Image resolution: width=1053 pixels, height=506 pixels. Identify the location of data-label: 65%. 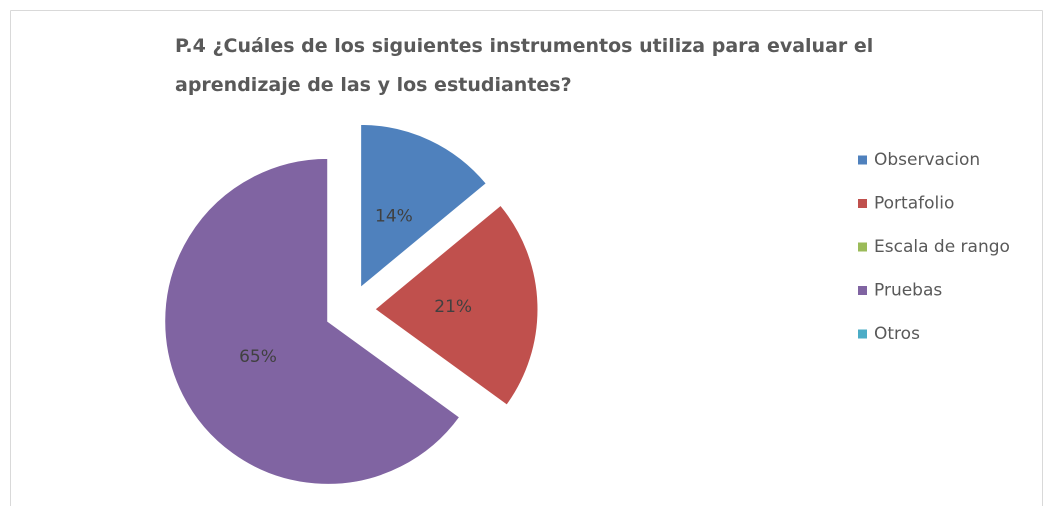
(258, 357).